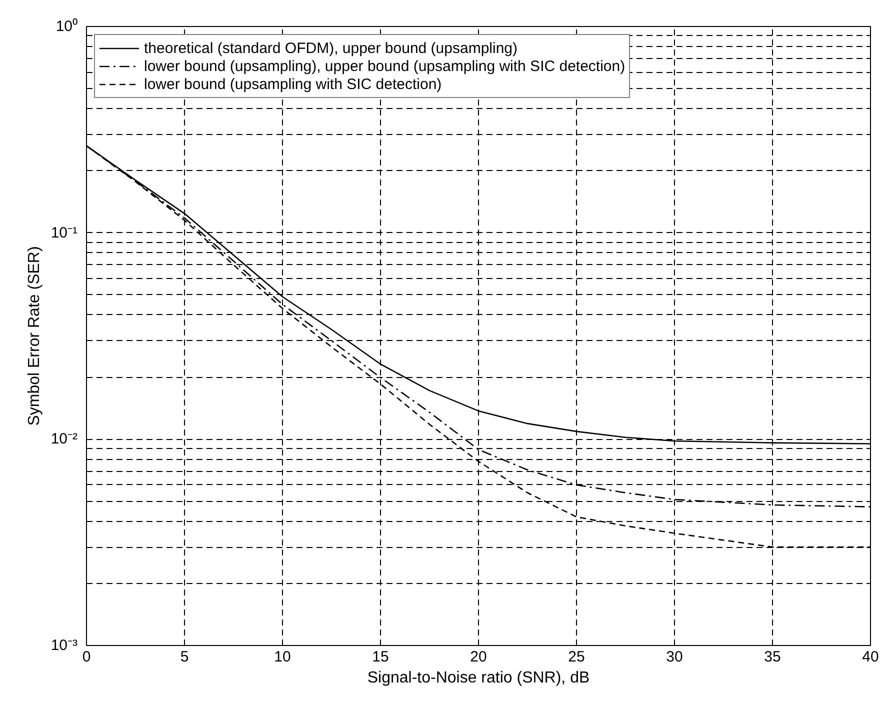 This screenshot has height=710, width=885. What do you see at coordinates (674, 657) in the screenshot?
I see `x-tick-label: 30` at bounding box center [674, 657].